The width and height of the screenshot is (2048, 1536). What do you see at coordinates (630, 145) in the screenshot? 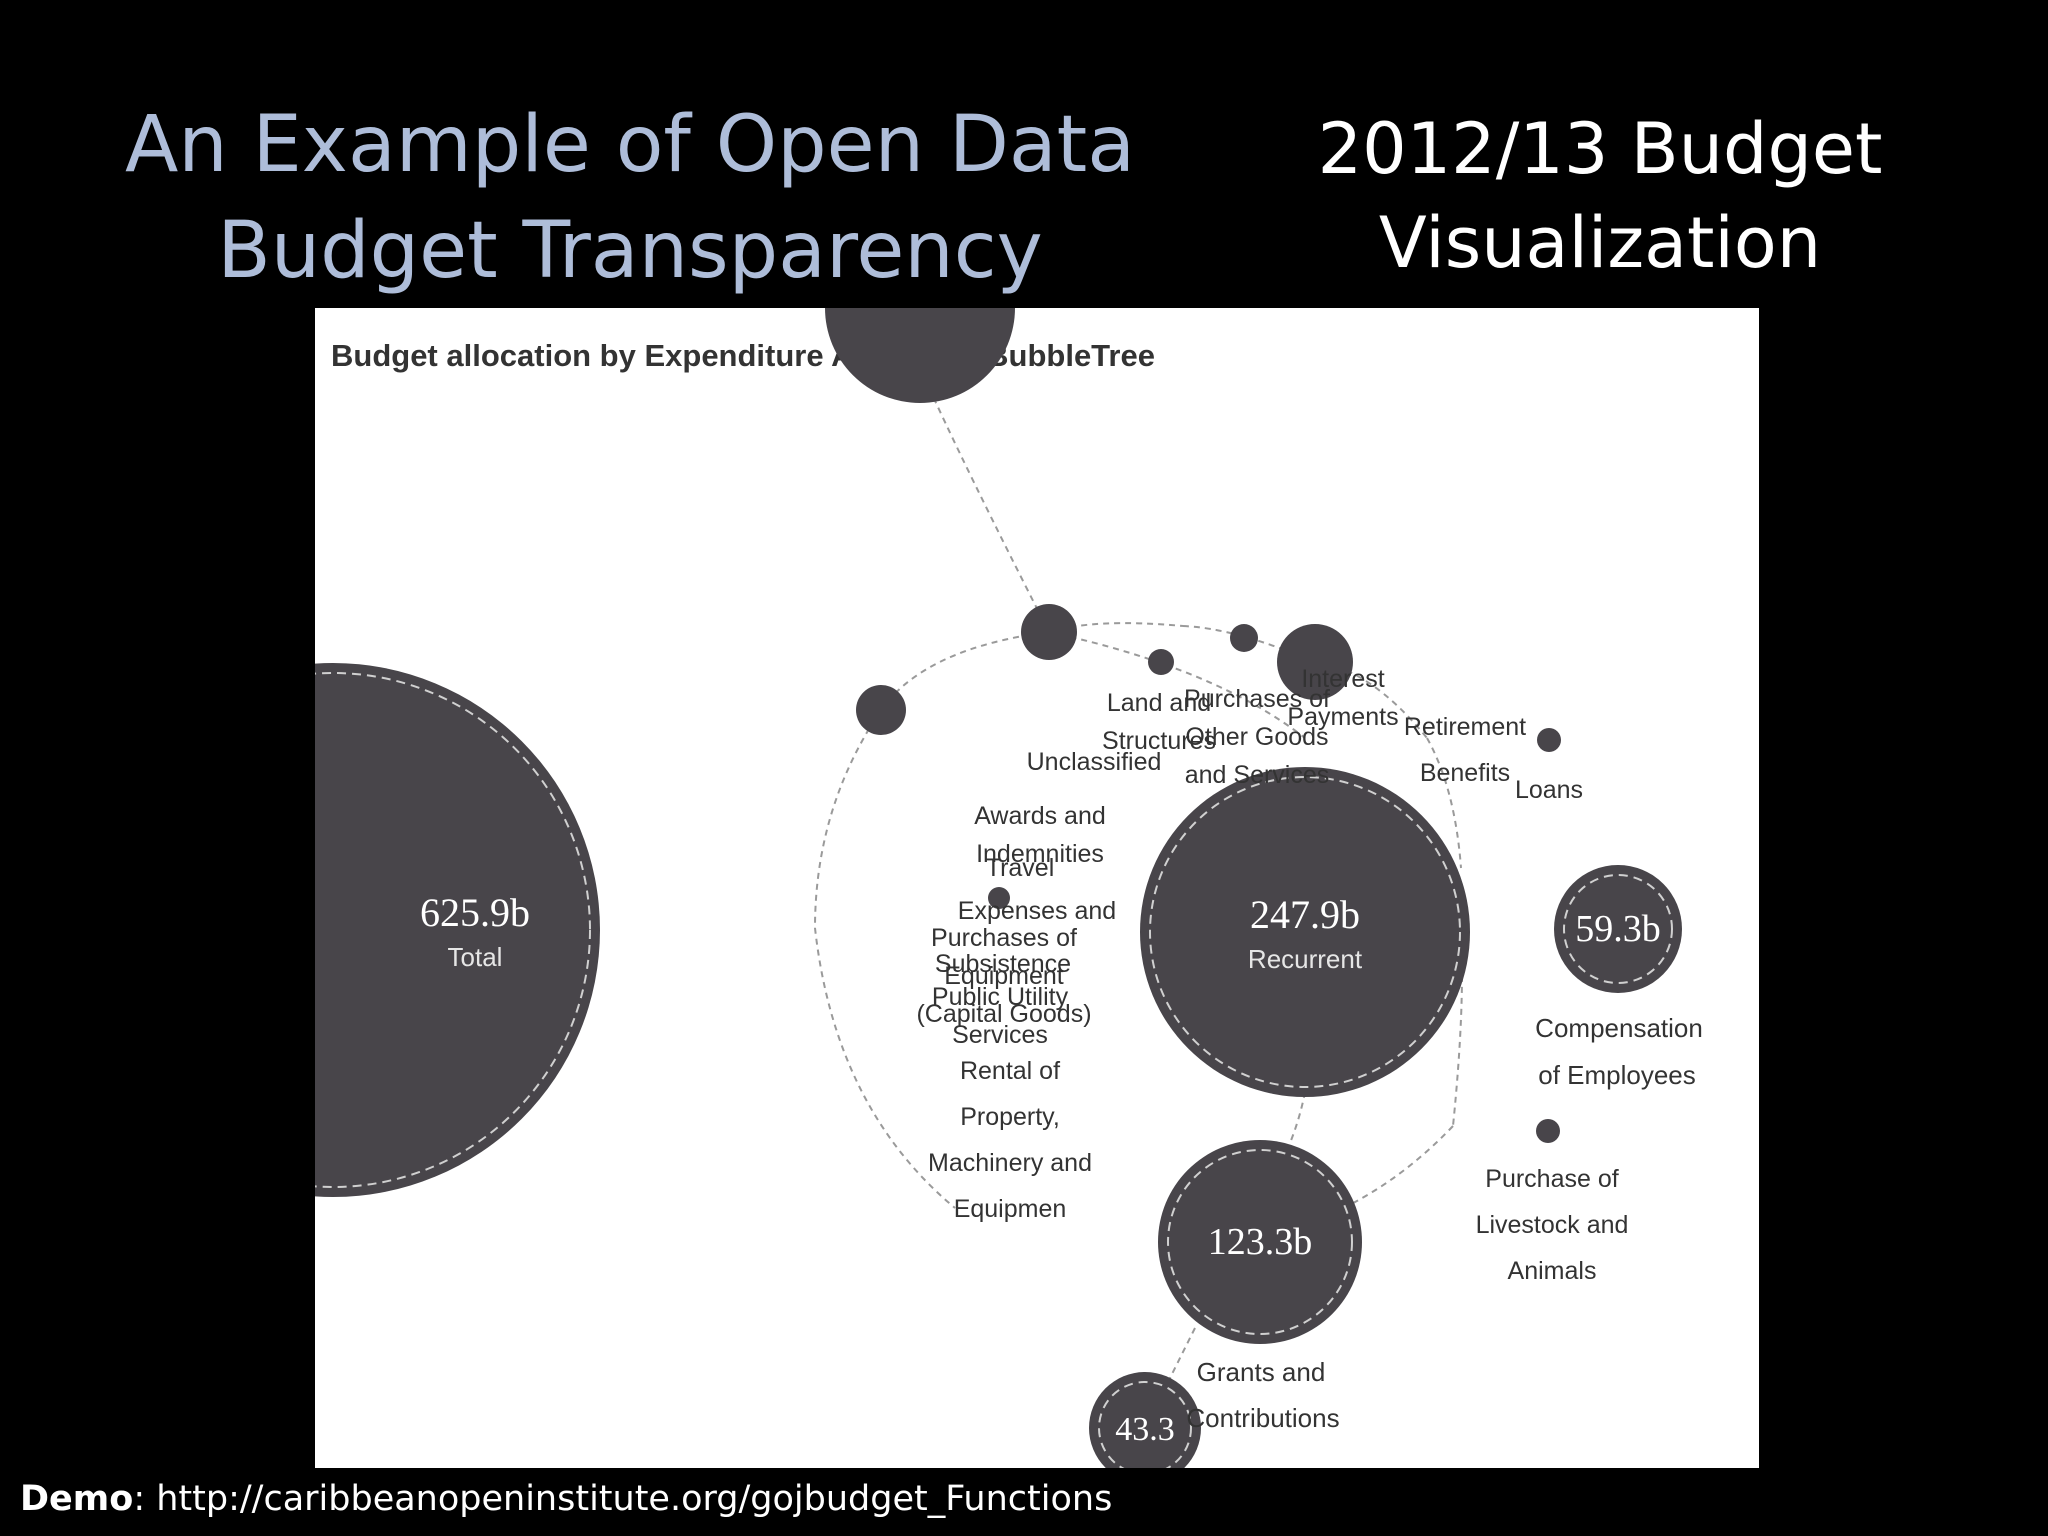
I see `slide-title-line: An Example of Open Data` at bounding box center [630, 145].